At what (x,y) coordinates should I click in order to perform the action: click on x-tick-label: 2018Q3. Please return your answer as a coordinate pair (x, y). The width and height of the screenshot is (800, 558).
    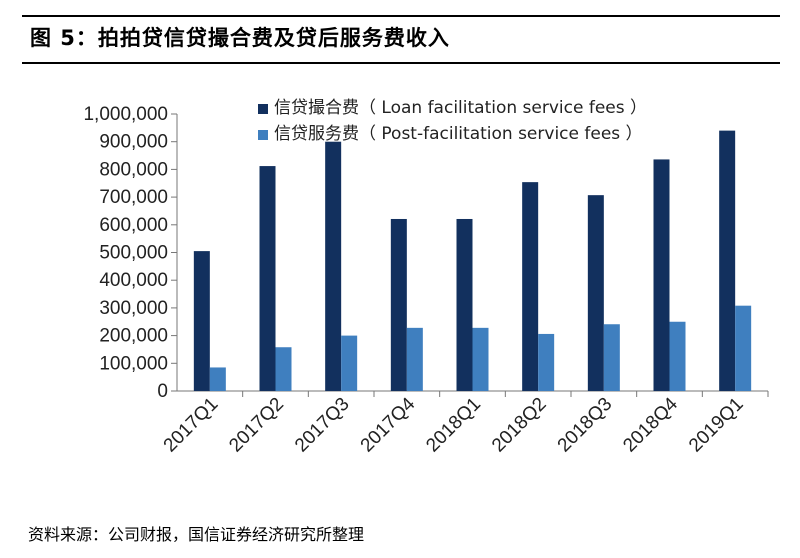
    Looking at the image, I should click on (585, 425).